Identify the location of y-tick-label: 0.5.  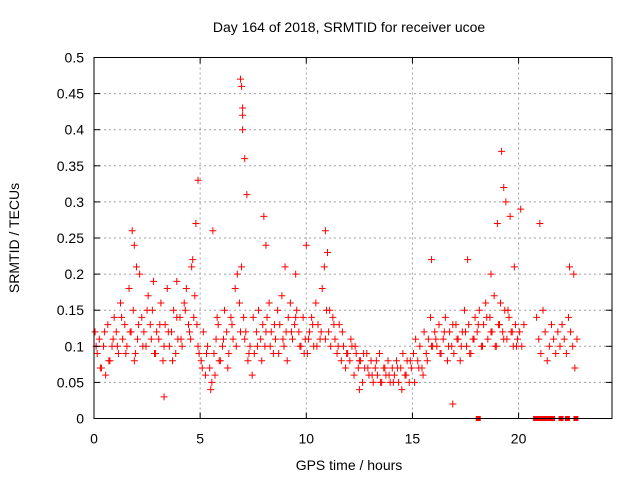
(75, 58).